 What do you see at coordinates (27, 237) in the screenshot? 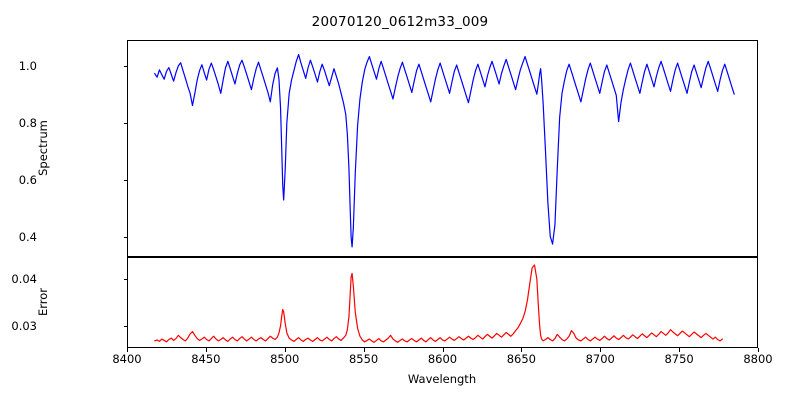
I see `y-tick-label-spectrum: 0.4` at bounding box center [27, 237].